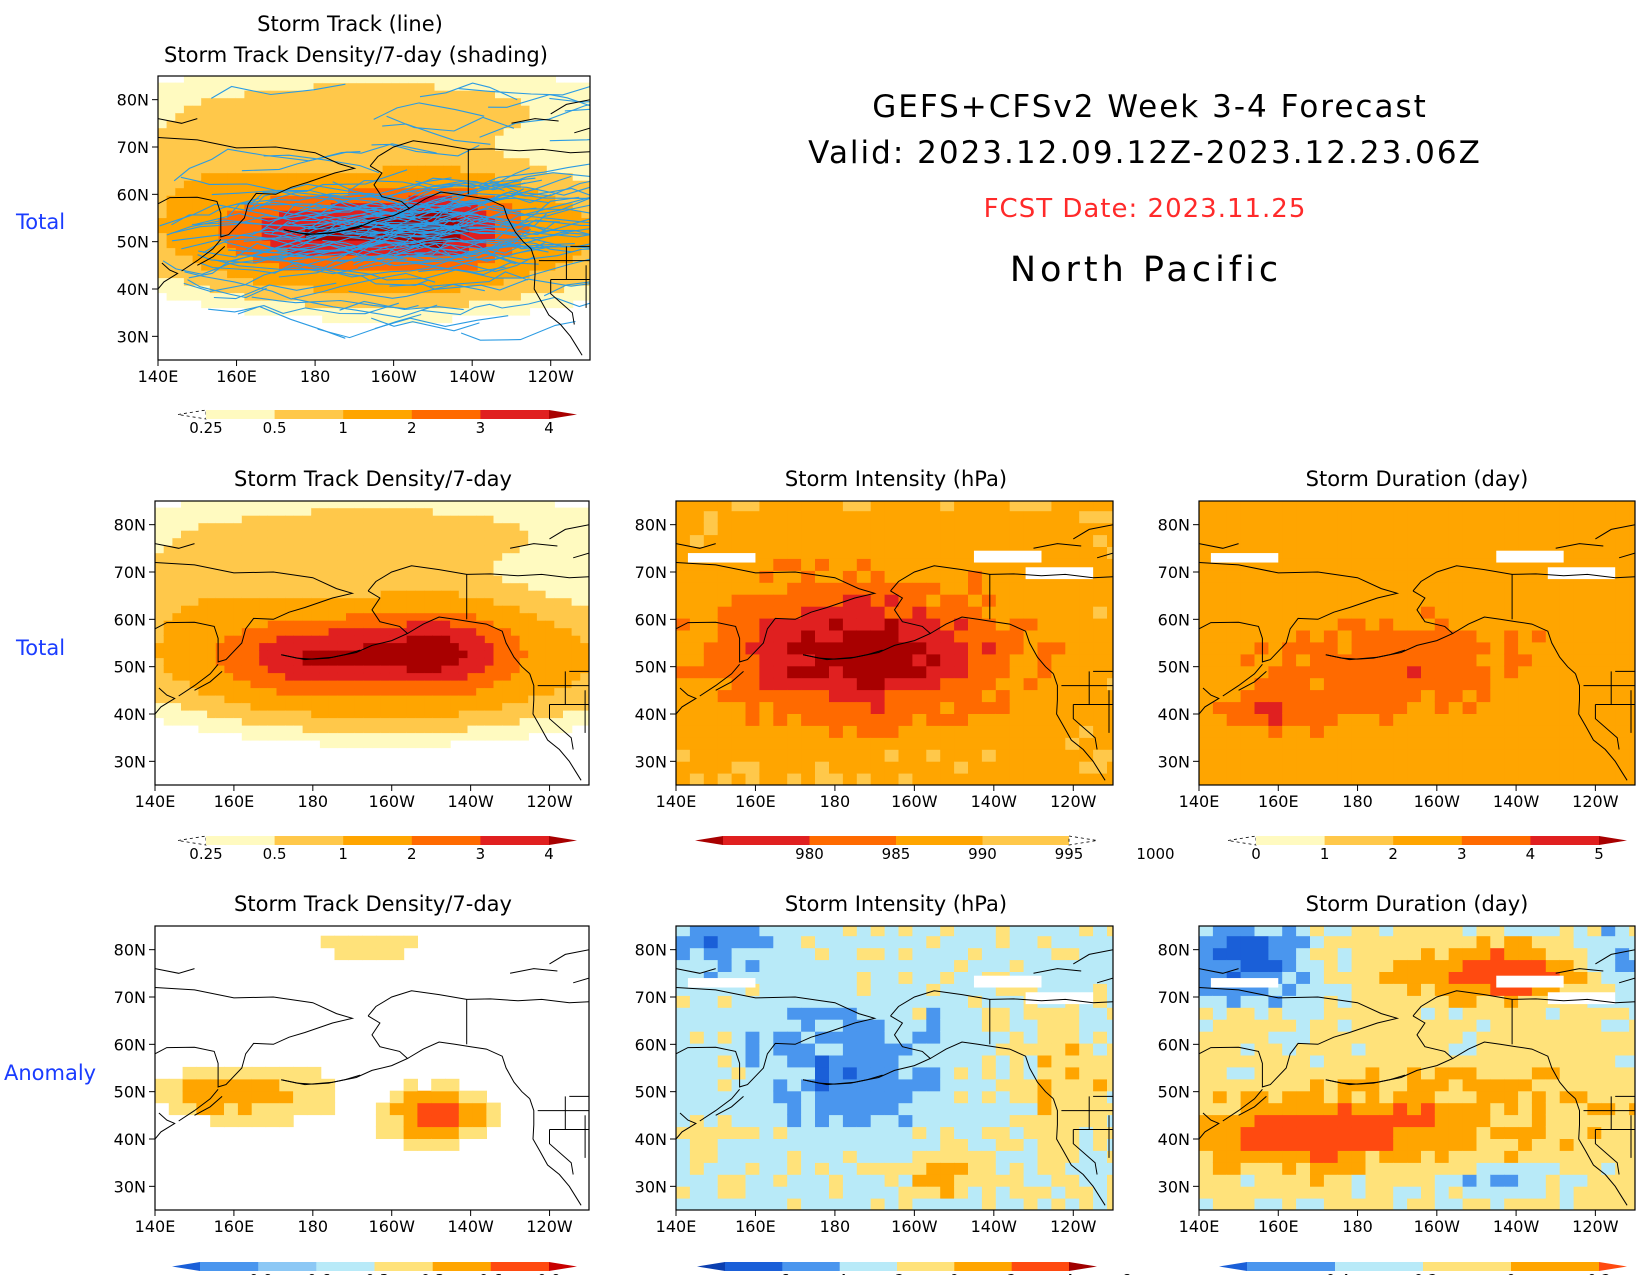 The width and height of the screenshot is (1650, 1275). I want to click on x-tick-label: 160W, so click(393, 376).